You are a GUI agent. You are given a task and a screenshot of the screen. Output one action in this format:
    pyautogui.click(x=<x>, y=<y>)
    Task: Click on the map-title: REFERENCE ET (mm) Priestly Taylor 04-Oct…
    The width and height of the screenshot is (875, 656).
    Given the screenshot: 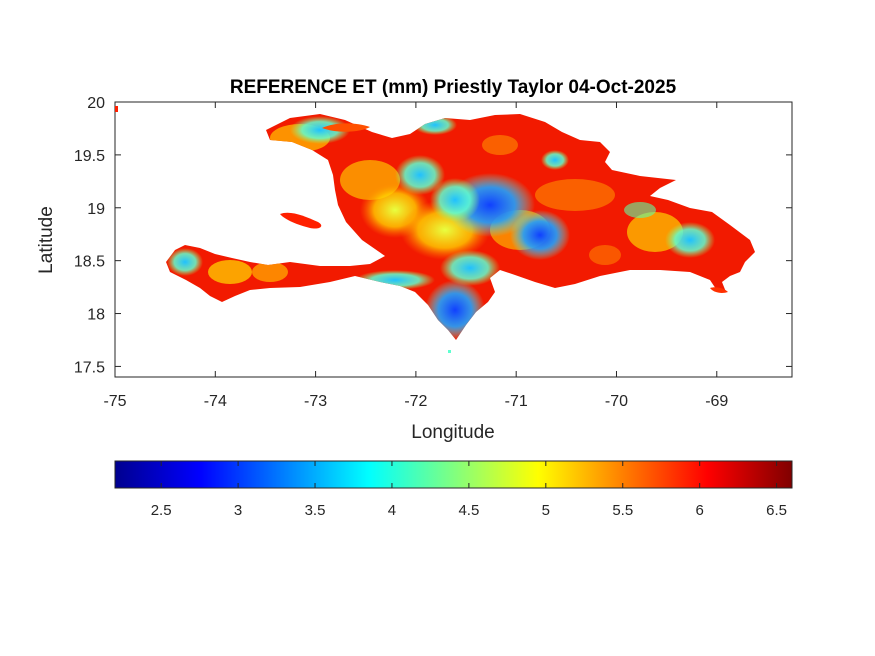 What is the action you would take?
    pyautogui.click(x=453, y=87)
    